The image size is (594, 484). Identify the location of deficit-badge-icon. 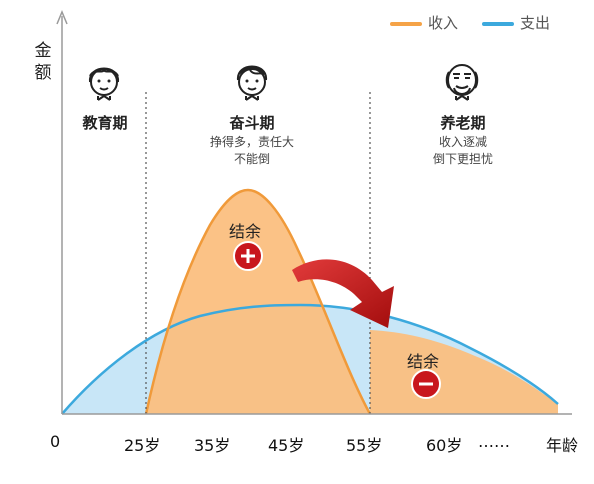
(426, 384).